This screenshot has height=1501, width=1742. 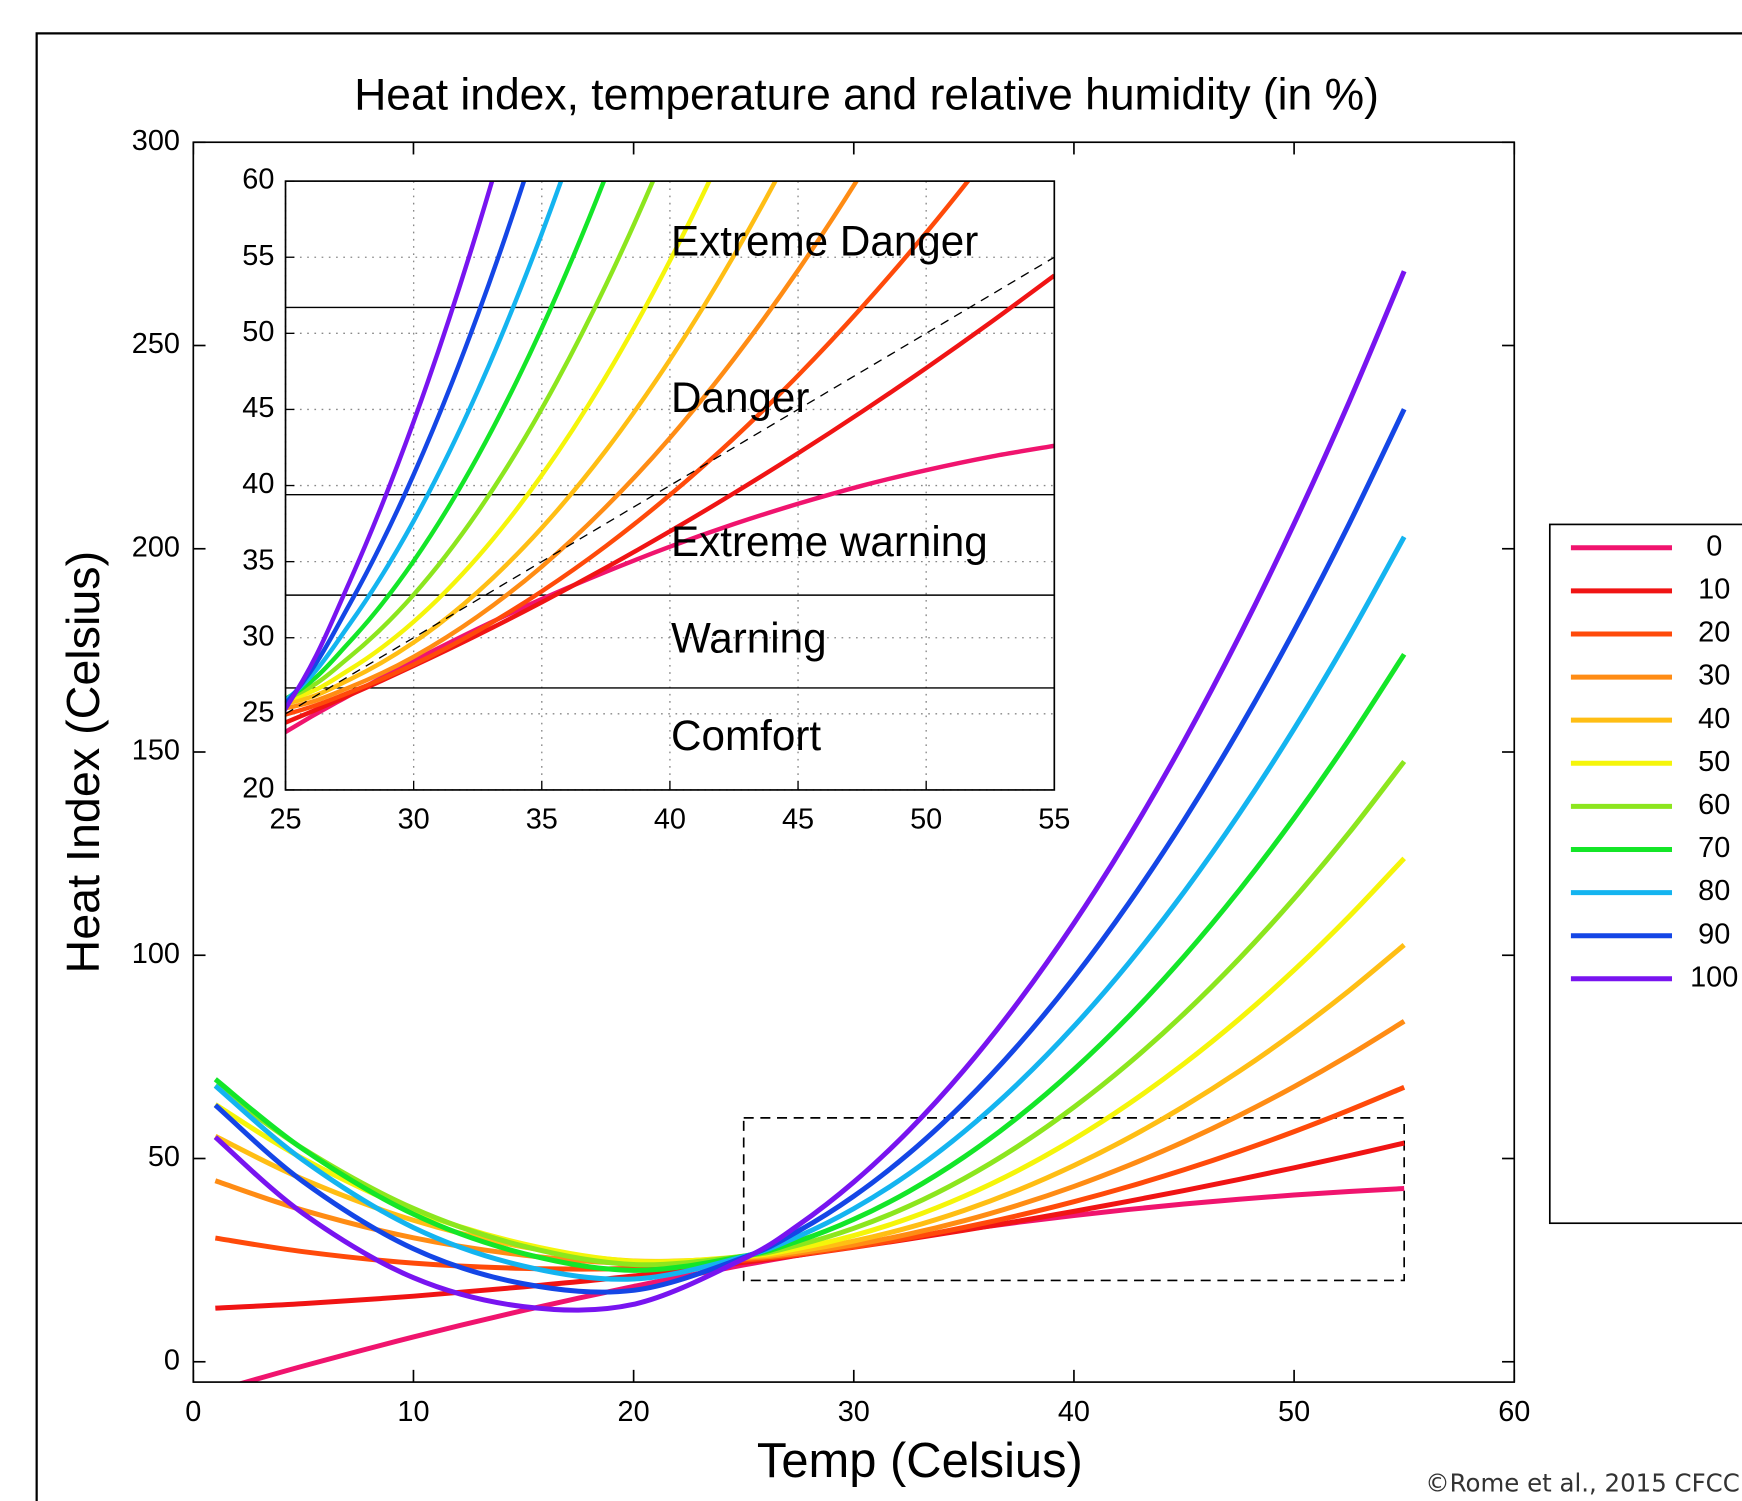 What do you see at coordinates (258, 636) in the screenshot?
I see `y-tick-label: 30` at bounding box center [258, 636].